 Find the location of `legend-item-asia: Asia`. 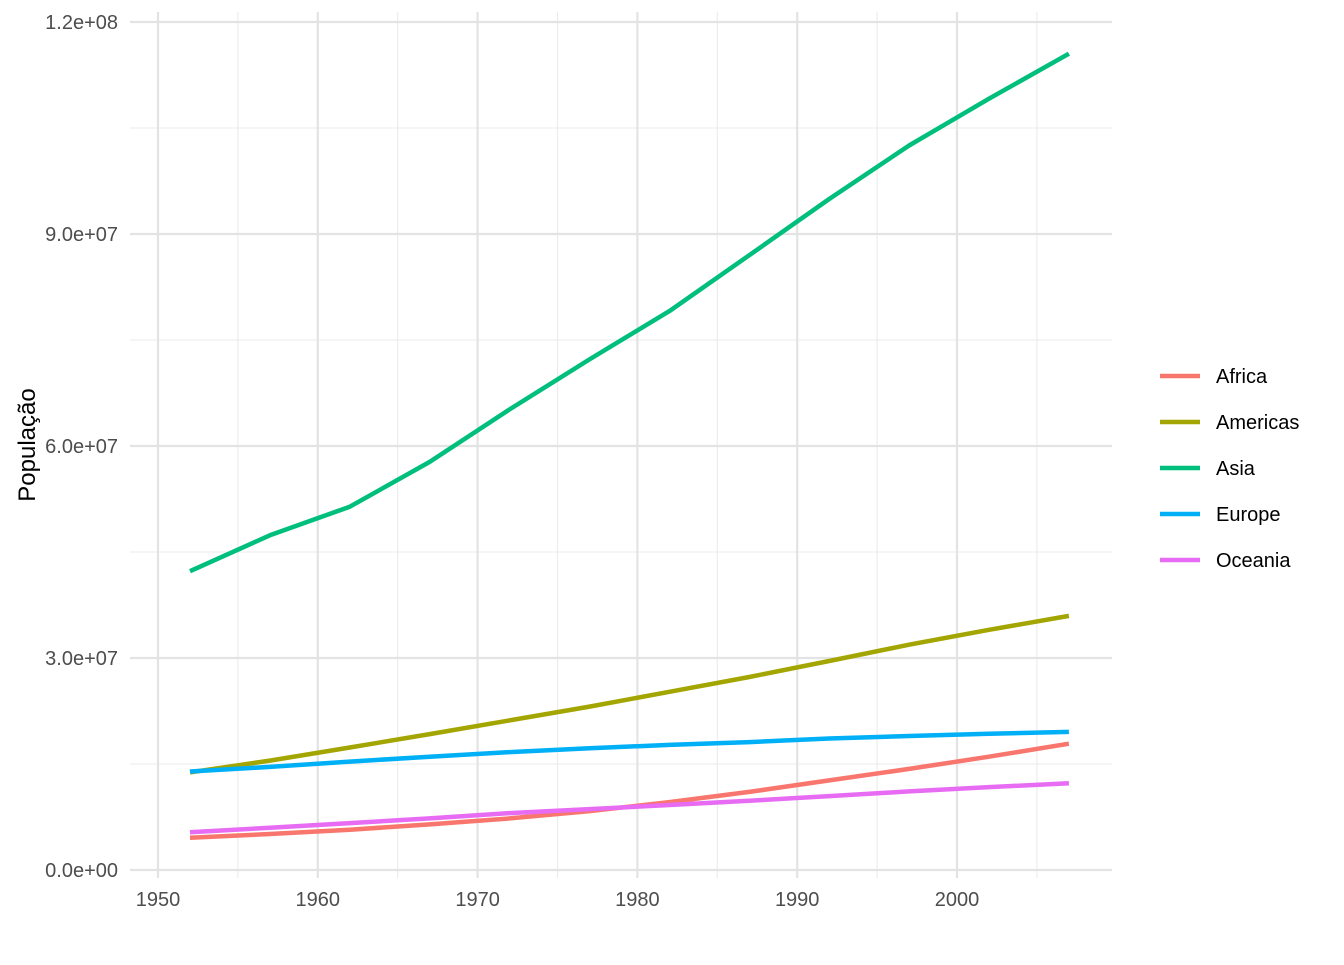

legend-item-asia: Asia is located at coordinates (1208, 469).